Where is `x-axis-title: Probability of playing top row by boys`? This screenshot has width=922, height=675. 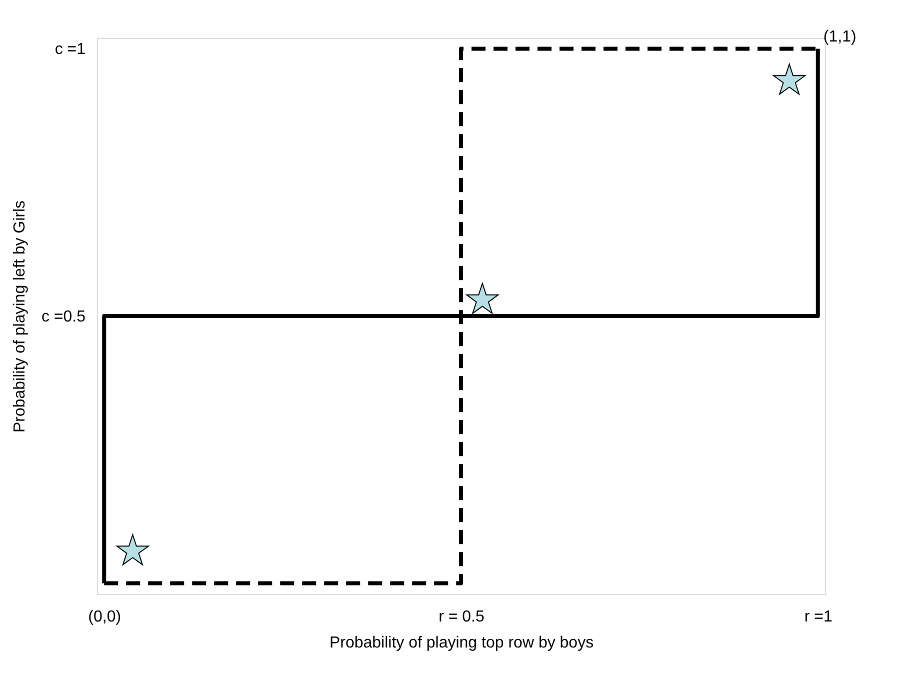 x-axis-title: Probability of playing top row by boys is located at coordinates (461, 643).